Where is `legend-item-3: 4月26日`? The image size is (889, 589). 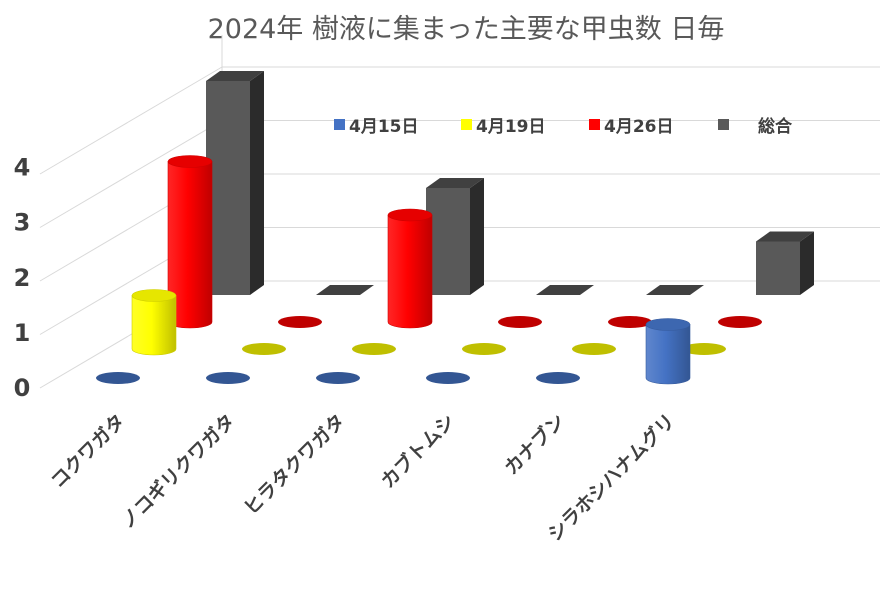
legend-item-3: 4月26日 is located at coordinates (631, 127).